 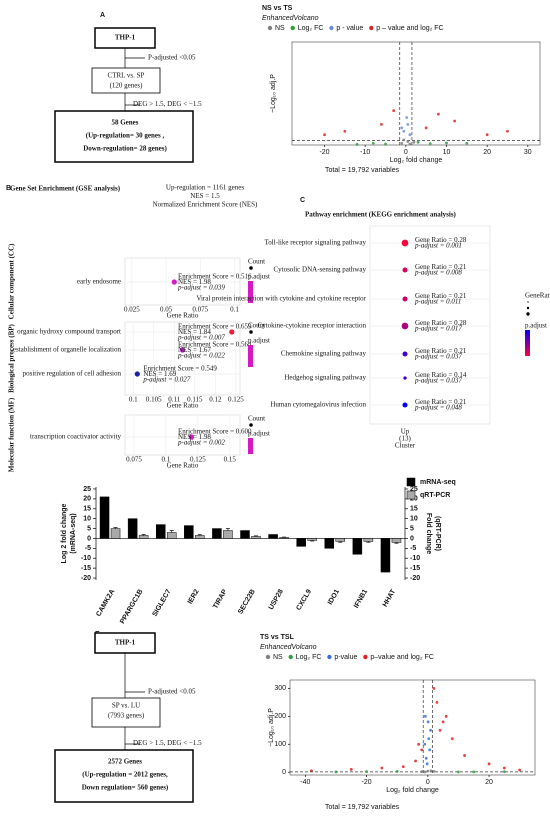 I want to click on annotation: Enrichment Score = 0.659, so click(x=215, y=327).